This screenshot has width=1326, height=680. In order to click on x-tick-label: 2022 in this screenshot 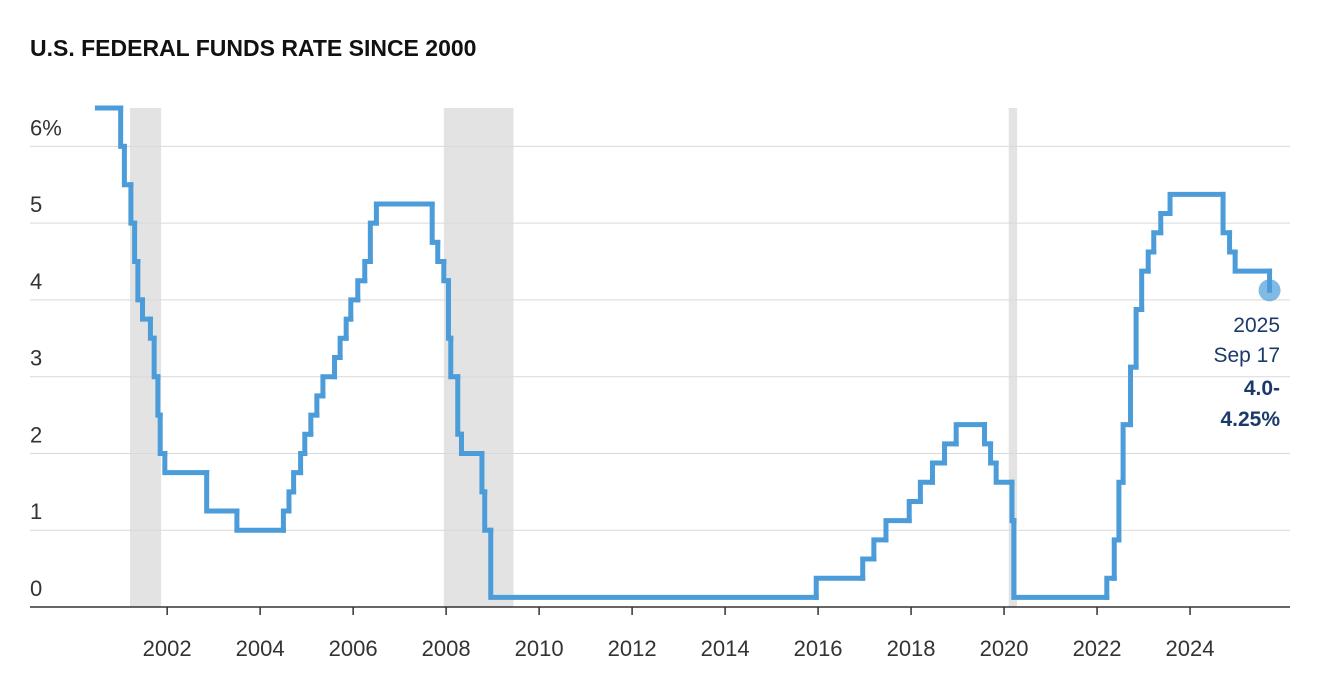, I will do `click(1097, 648)`.